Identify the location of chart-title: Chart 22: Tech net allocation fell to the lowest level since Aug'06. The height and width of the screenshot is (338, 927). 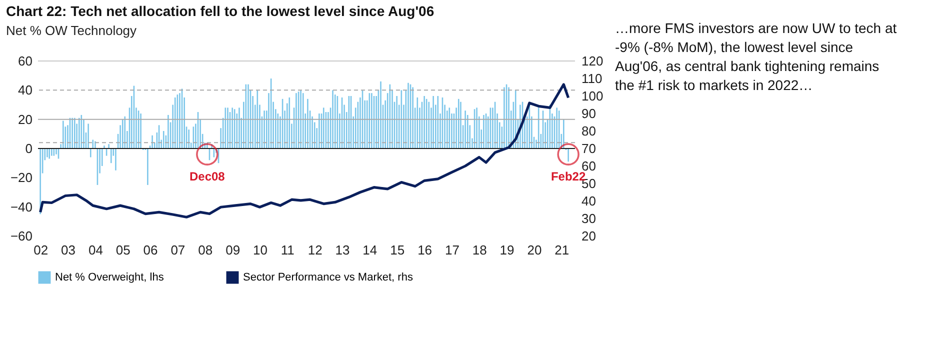
(220, 11).